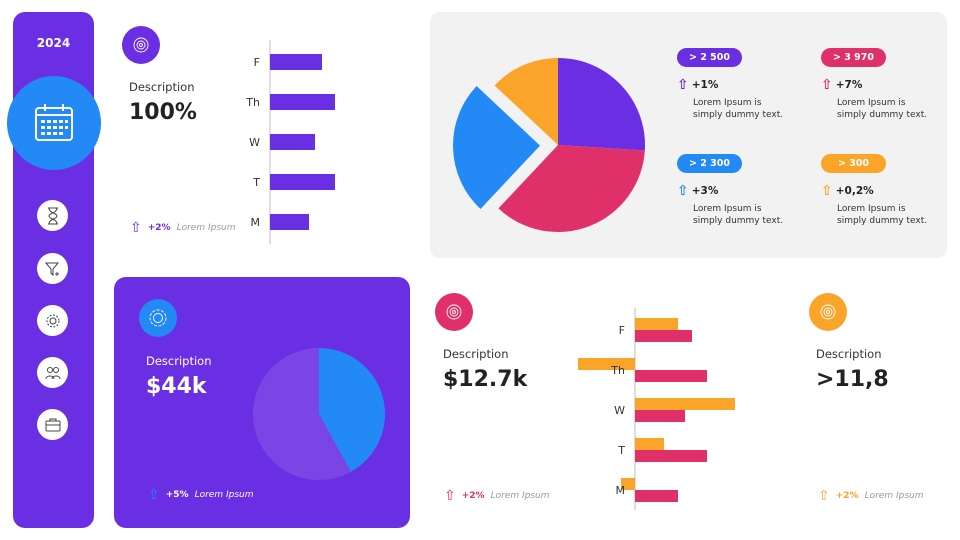 This screenshot has height=540, width=960. I want to click on card1-description: Description, so click(162, 87).